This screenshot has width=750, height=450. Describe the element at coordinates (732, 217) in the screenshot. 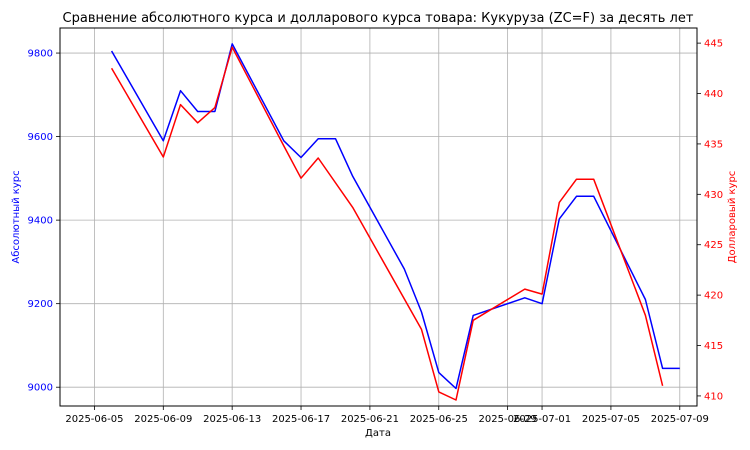

I see `right-axis-label: Долларовый курс` at that location.